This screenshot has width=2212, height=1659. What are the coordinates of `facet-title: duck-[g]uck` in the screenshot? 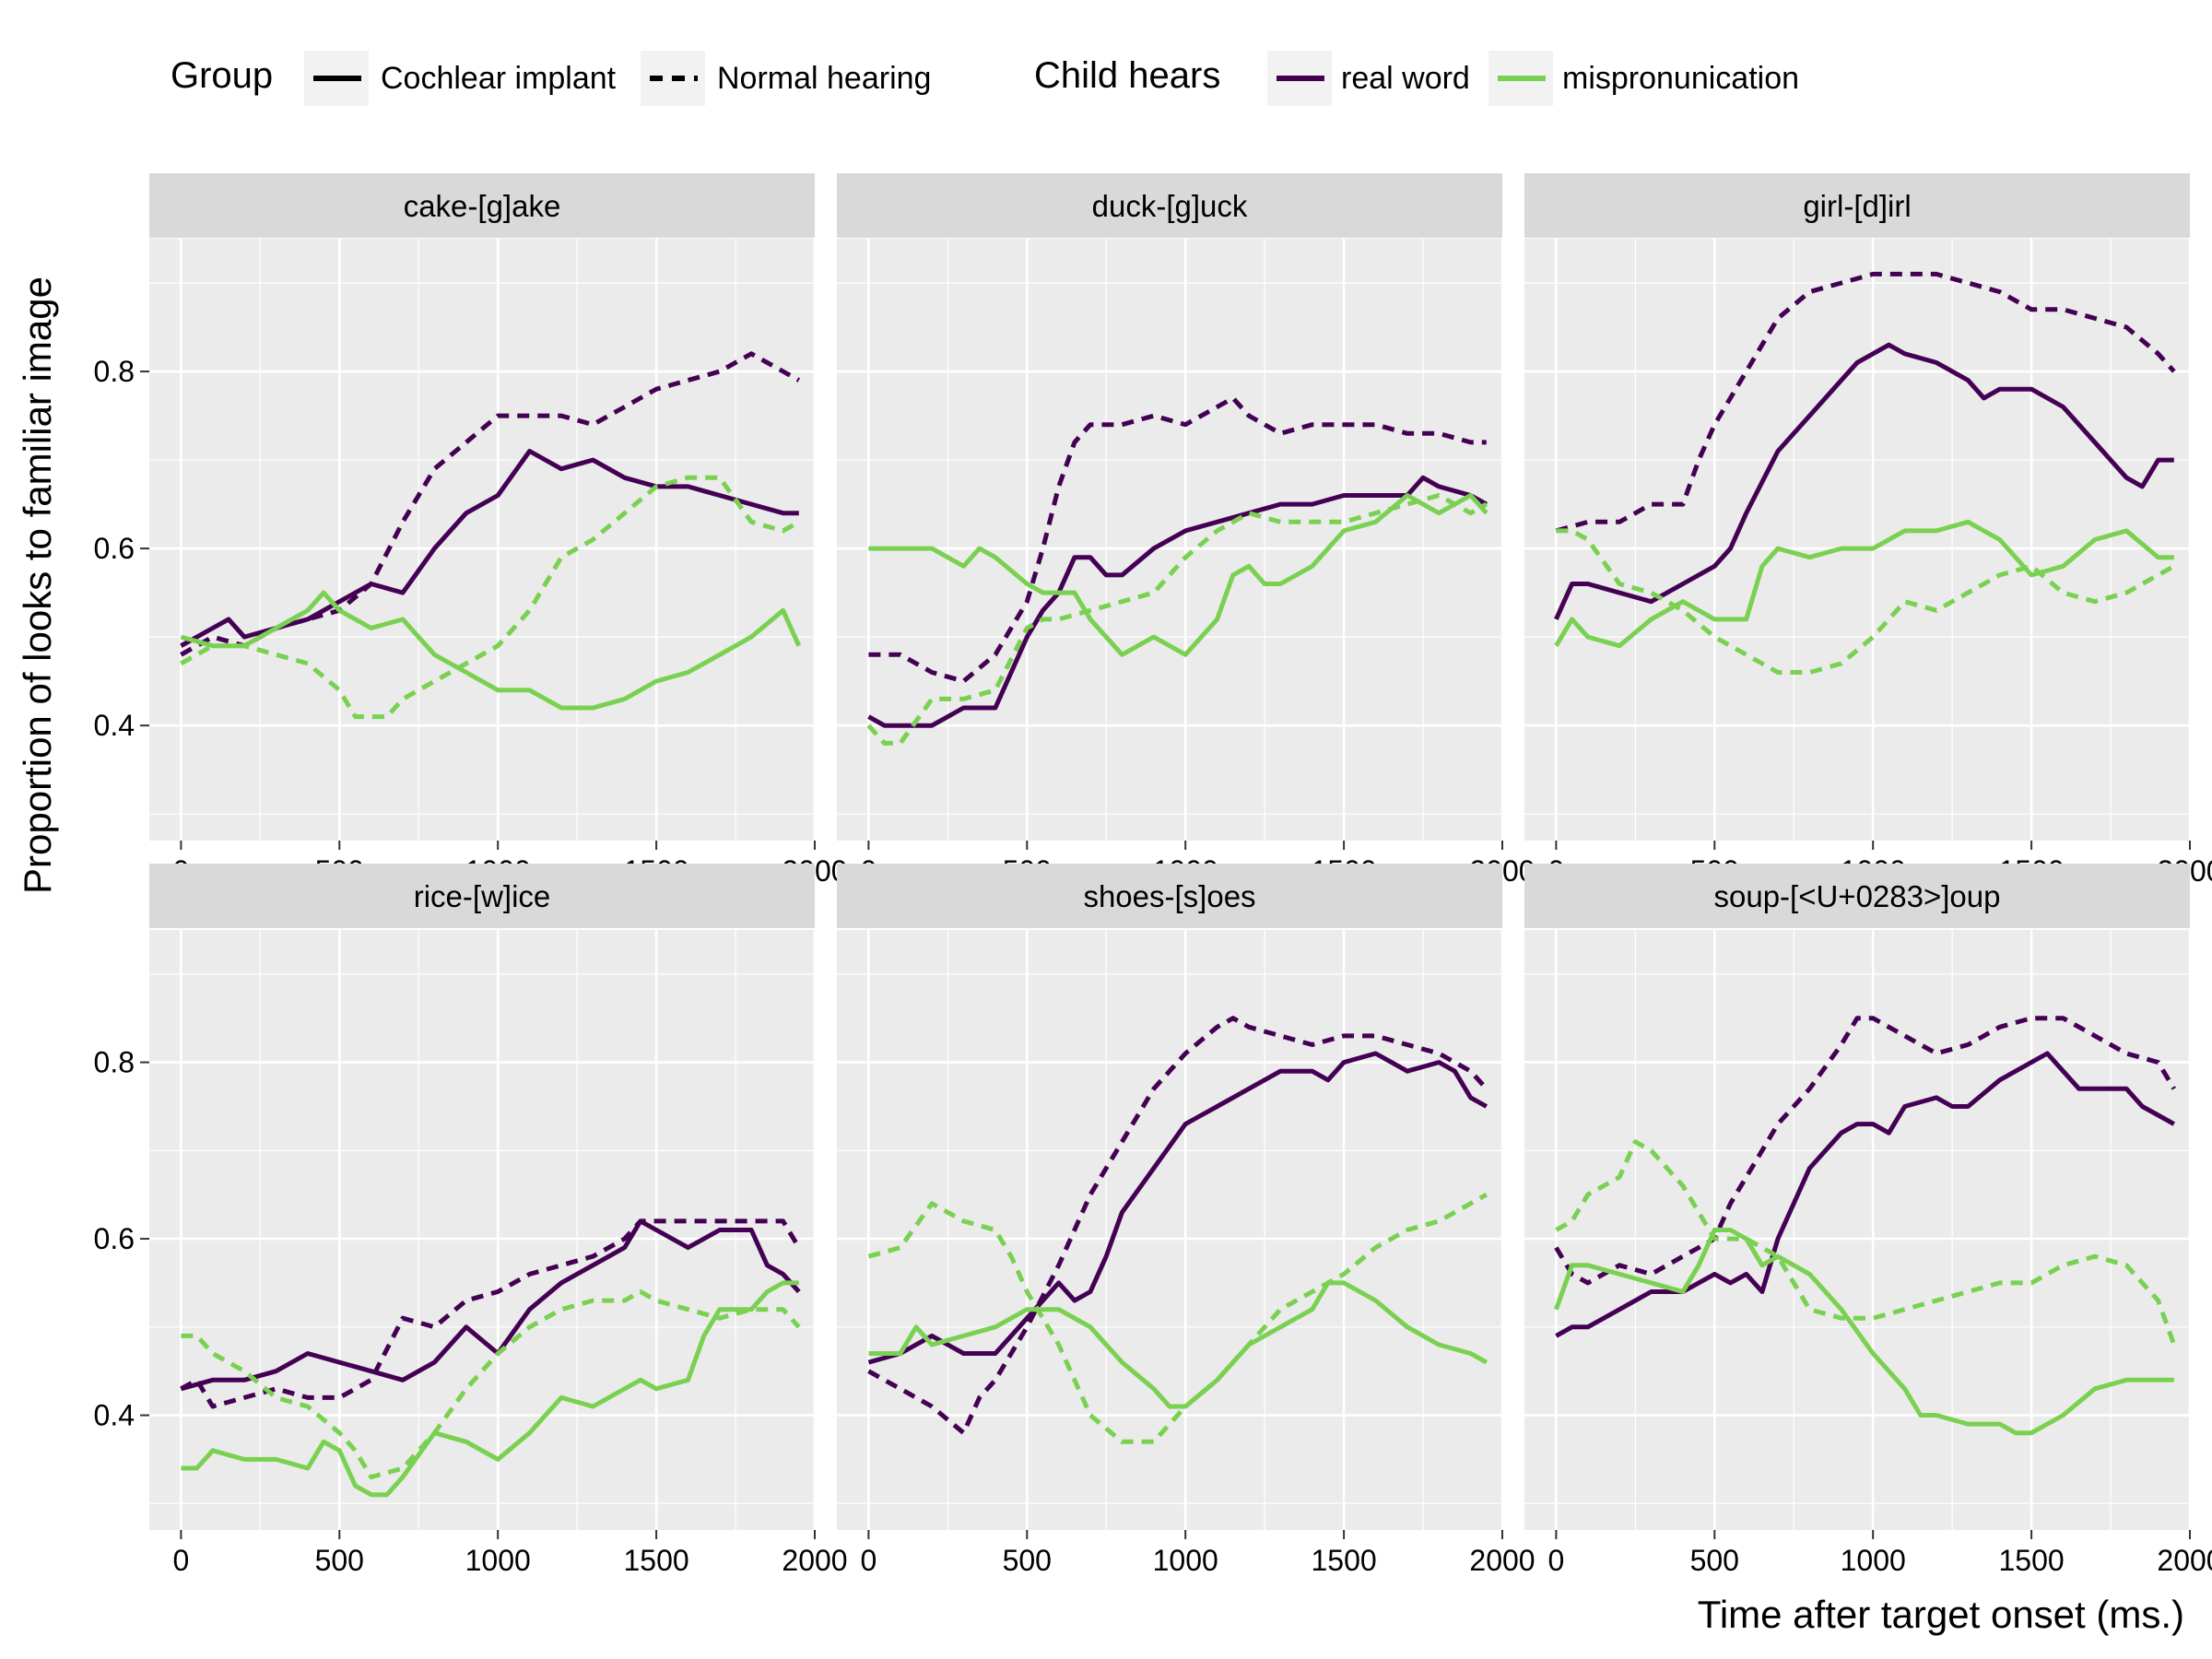 It's located at (1170, 206).